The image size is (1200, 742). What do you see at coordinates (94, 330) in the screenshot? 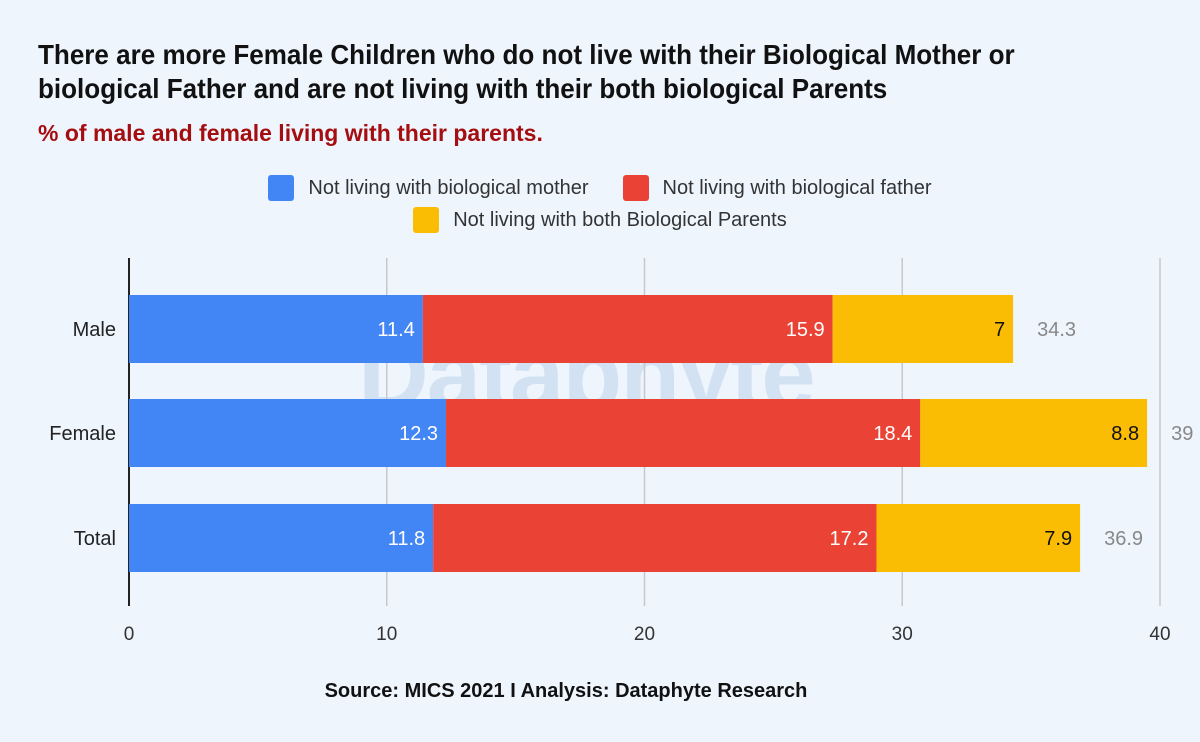
I see `category-label-male: Male` at bounding box center [94, 330].